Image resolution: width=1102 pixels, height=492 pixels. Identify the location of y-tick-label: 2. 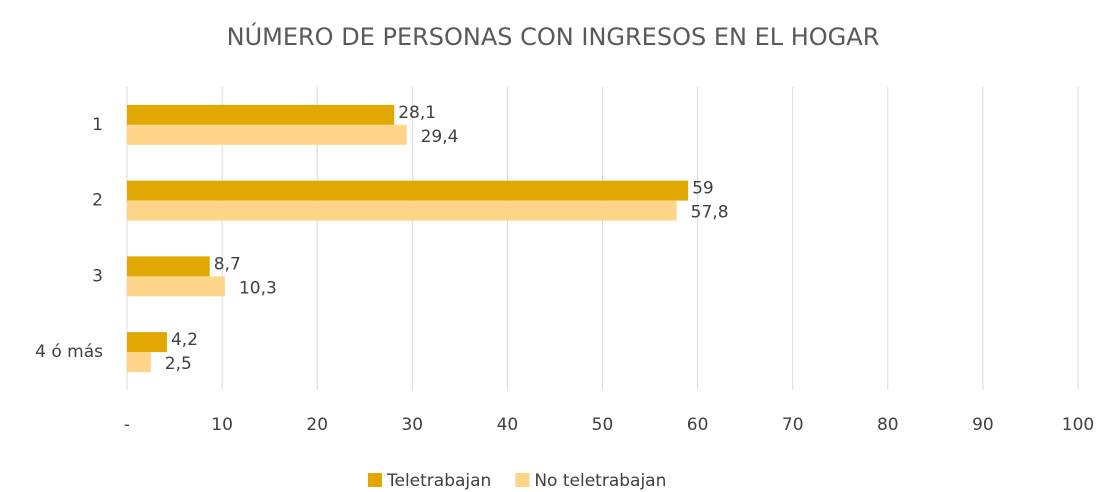
(97, 201).